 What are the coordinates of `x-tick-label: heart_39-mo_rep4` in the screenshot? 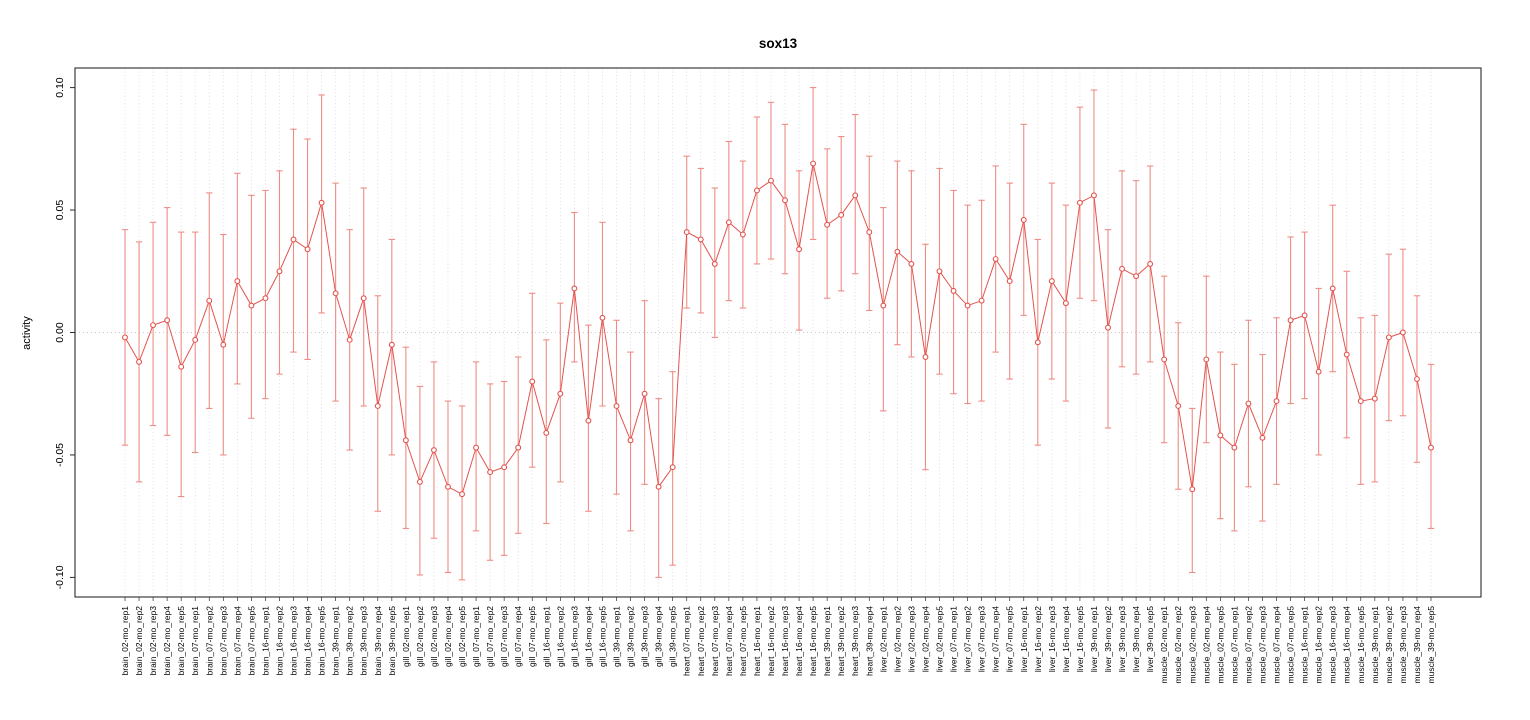 It's located at (869, 641).